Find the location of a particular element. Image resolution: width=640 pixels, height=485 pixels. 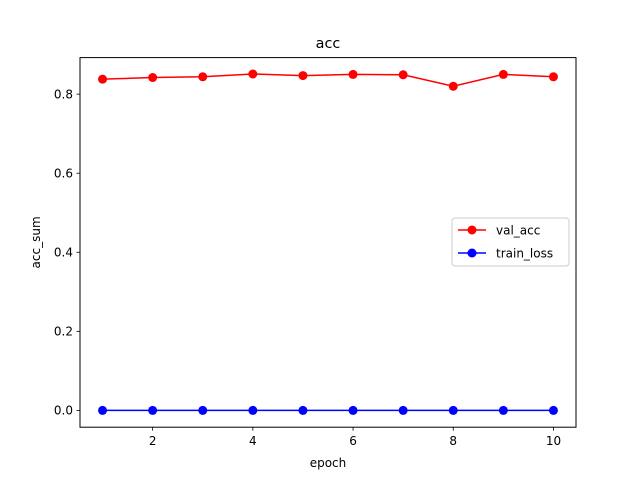

legend-label-val-acc: val_acc is located at coordinates (518, 231).